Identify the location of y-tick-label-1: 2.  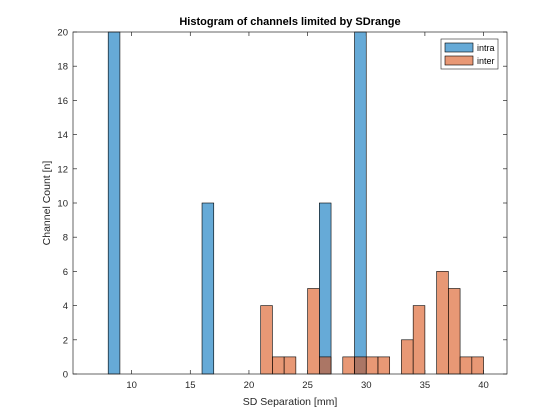
(65, 340).